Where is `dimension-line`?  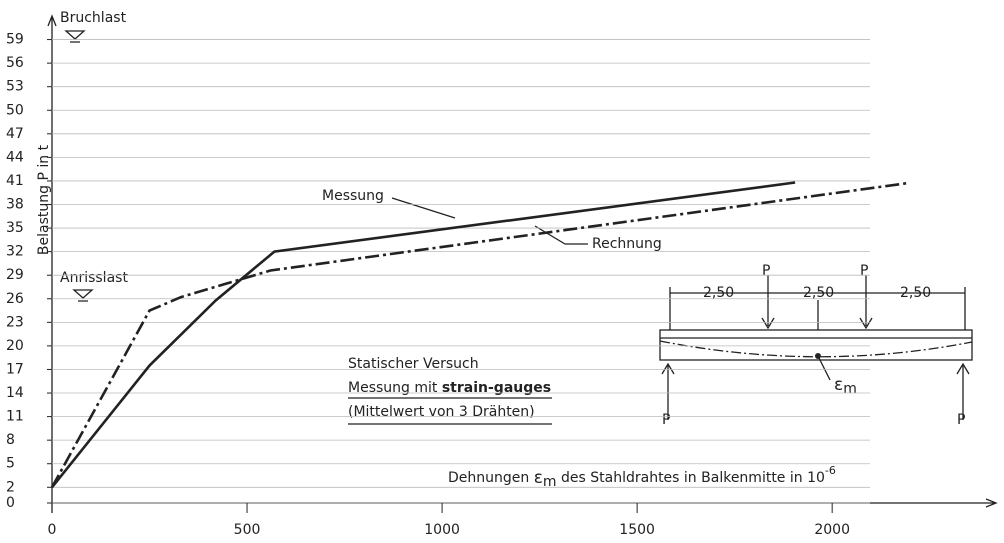
dimension-line is located at coordinates (817, 308).